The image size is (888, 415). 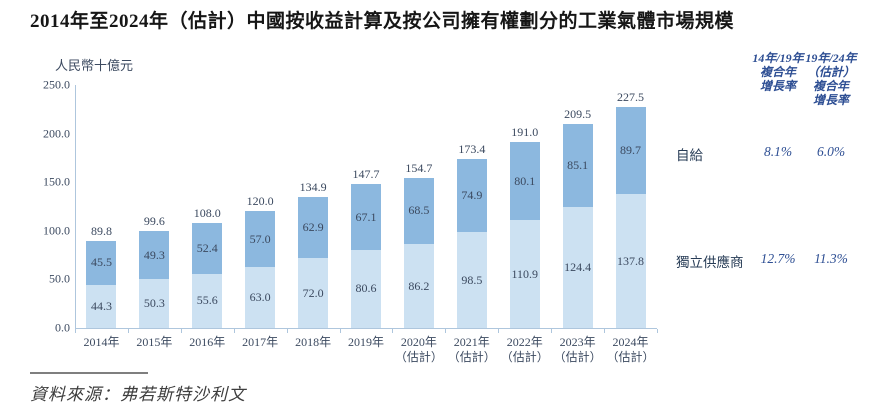 I want to click on y-axis-tick-label: 50.0, so click(x=59, y=278).